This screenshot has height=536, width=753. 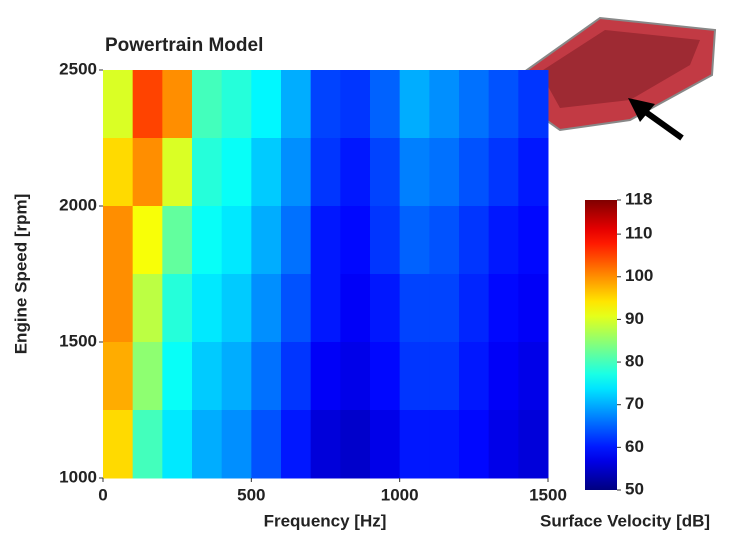 What do you see at coordinates (251, 494) in the screenshot?
I see `x-tick-label: 500` at bounding box center [251, 494].